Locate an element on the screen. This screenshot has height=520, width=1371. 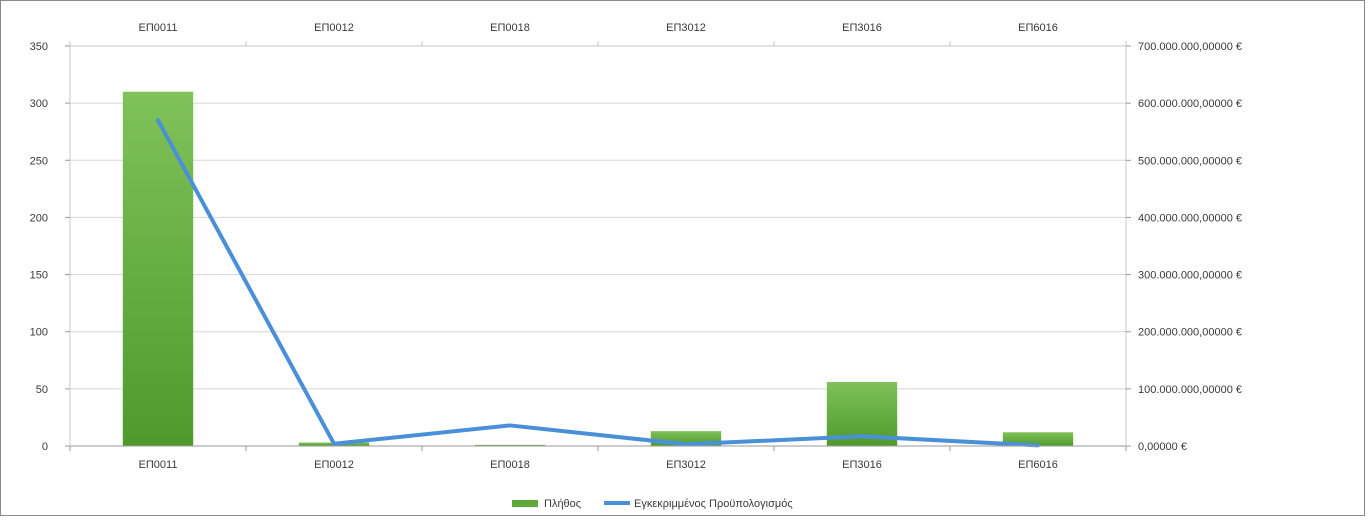
top-tick-label: ΕΠ3012 is located at coordinates (686, 28).